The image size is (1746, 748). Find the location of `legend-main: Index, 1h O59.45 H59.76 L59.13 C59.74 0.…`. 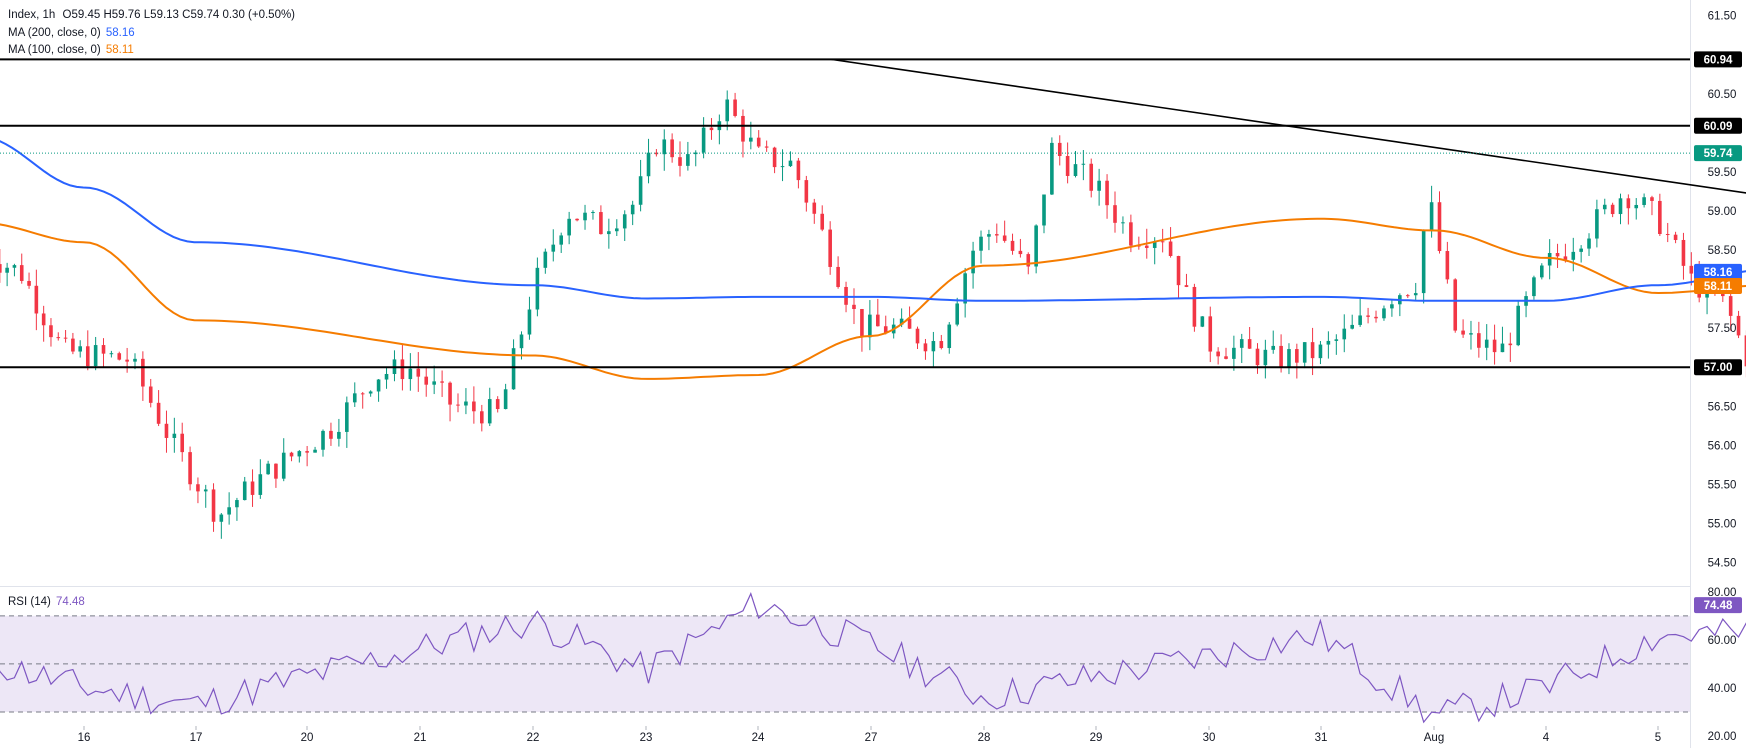

legend-main: Index, 1h O59.45 H59.76 L59.13 C59.74 0.… is located at coordinates (151, 15).